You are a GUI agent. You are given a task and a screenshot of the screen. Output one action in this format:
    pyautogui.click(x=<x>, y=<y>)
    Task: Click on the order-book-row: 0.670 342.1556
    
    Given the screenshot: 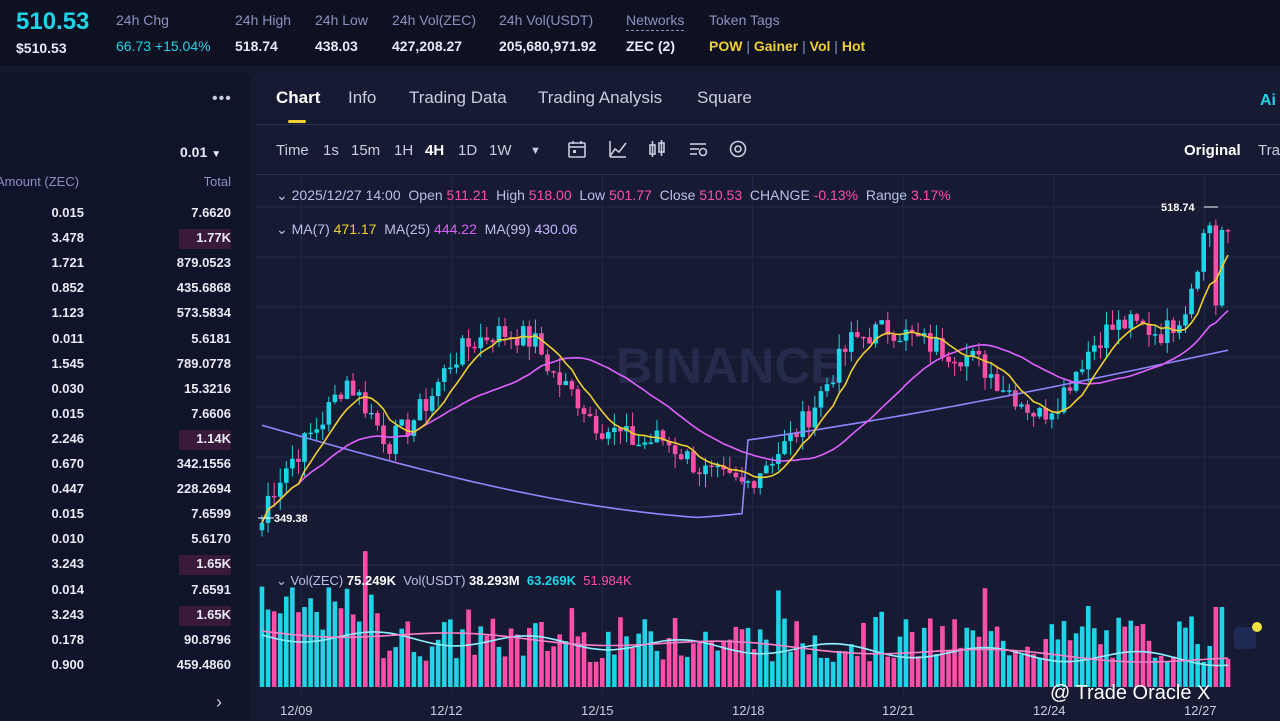 What is the action you would take?
    pyautogui.click(x=125, y=464)
    